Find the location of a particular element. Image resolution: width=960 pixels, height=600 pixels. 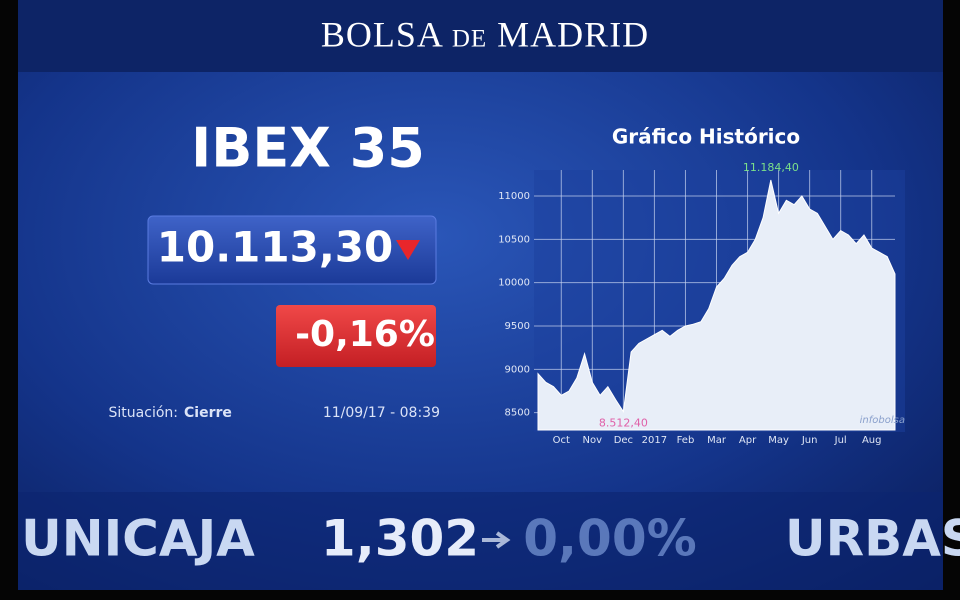

x-tick-label: Aug is located at coordinates (872, 440).